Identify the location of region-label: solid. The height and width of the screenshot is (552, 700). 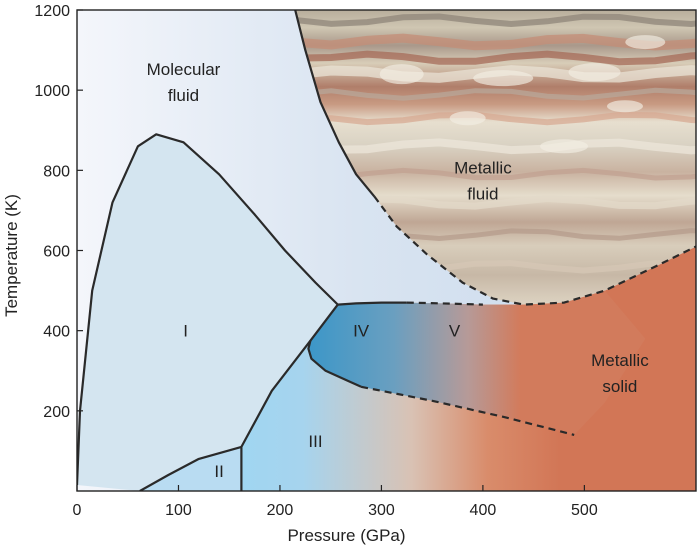
(619, 386).